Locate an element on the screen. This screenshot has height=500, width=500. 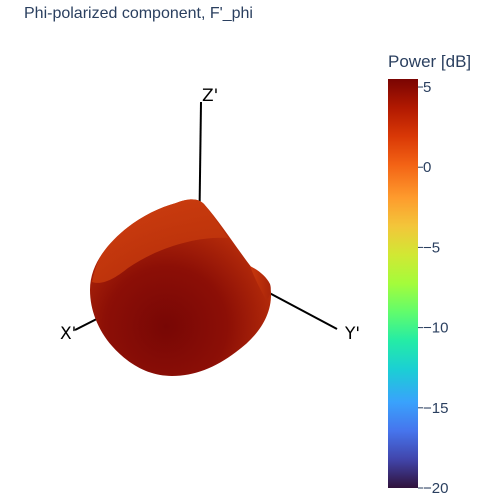
colorbar-ticks: 5 0 −5 −10 −15 −20 is located at coordinates (433, 288).